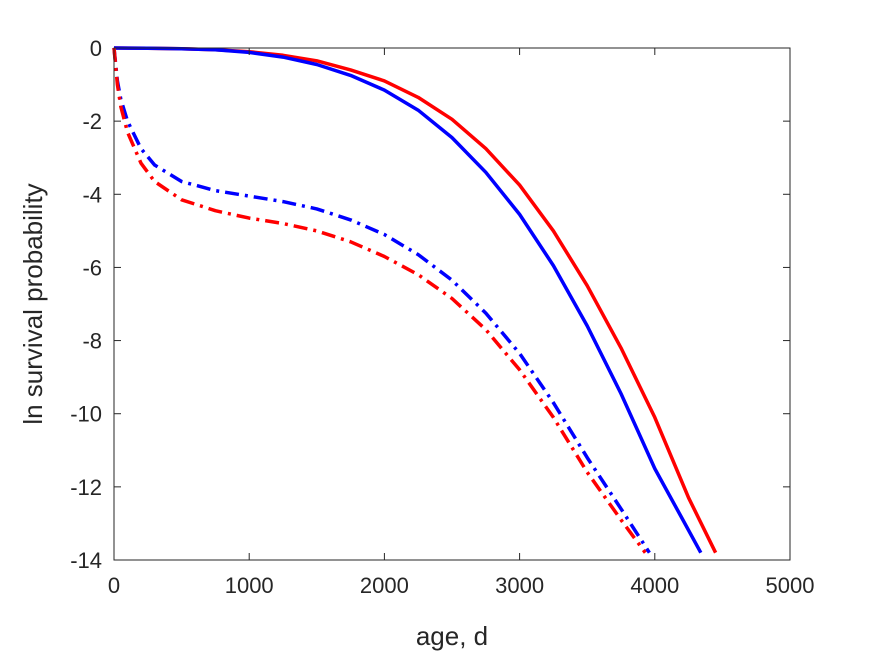  What do you see at coordinates (519, 585) in the screenshot?
I see `x-tick-label: 3000` at bounding box center [519, 585].